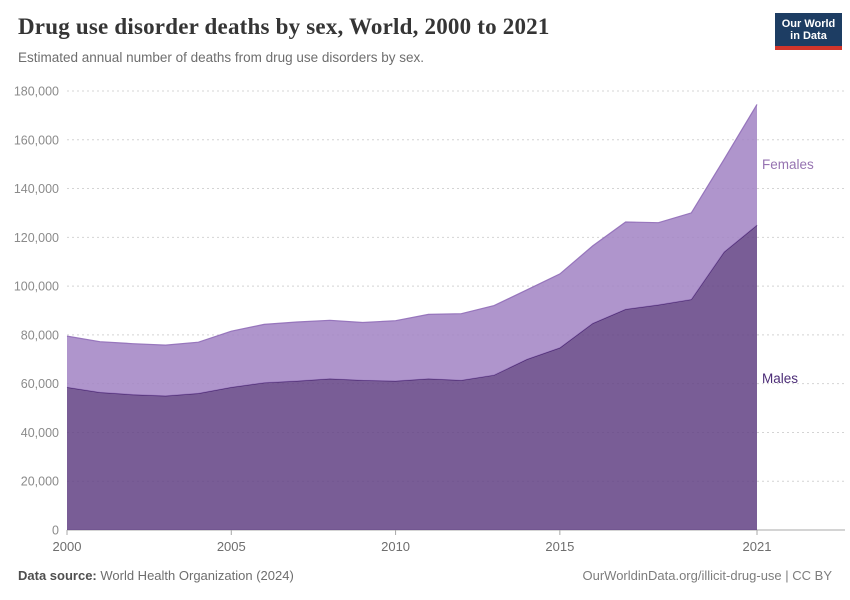 The image size is (850, 600). What do you see at coordinates (808, 23) in the screenshot?
I see `owid-logo-line1: Our World` at bounding box center [808, 23].